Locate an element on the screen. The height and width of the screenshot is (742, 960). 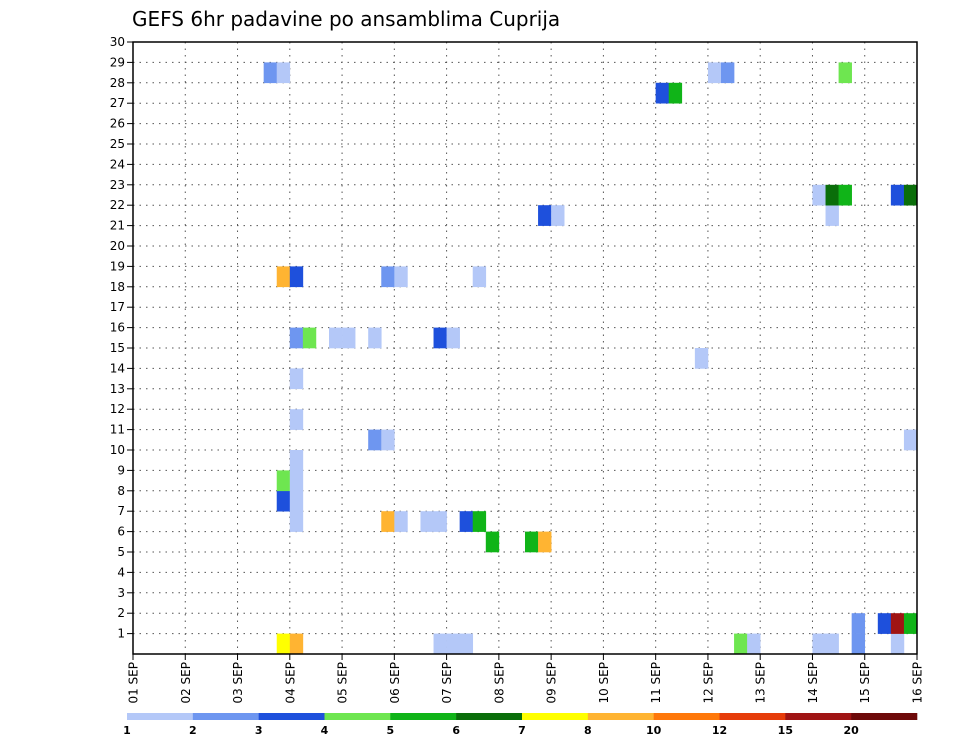
y-tick-label: 12 is located at coordinates (117, 409).